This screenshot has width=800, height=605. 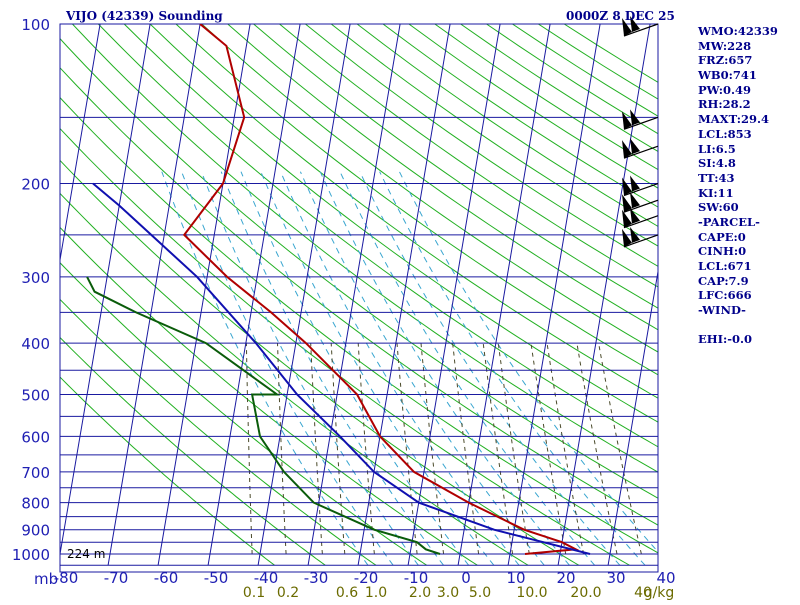 I want to click on index-item: FRZ:657, so click(x=738, y=60).